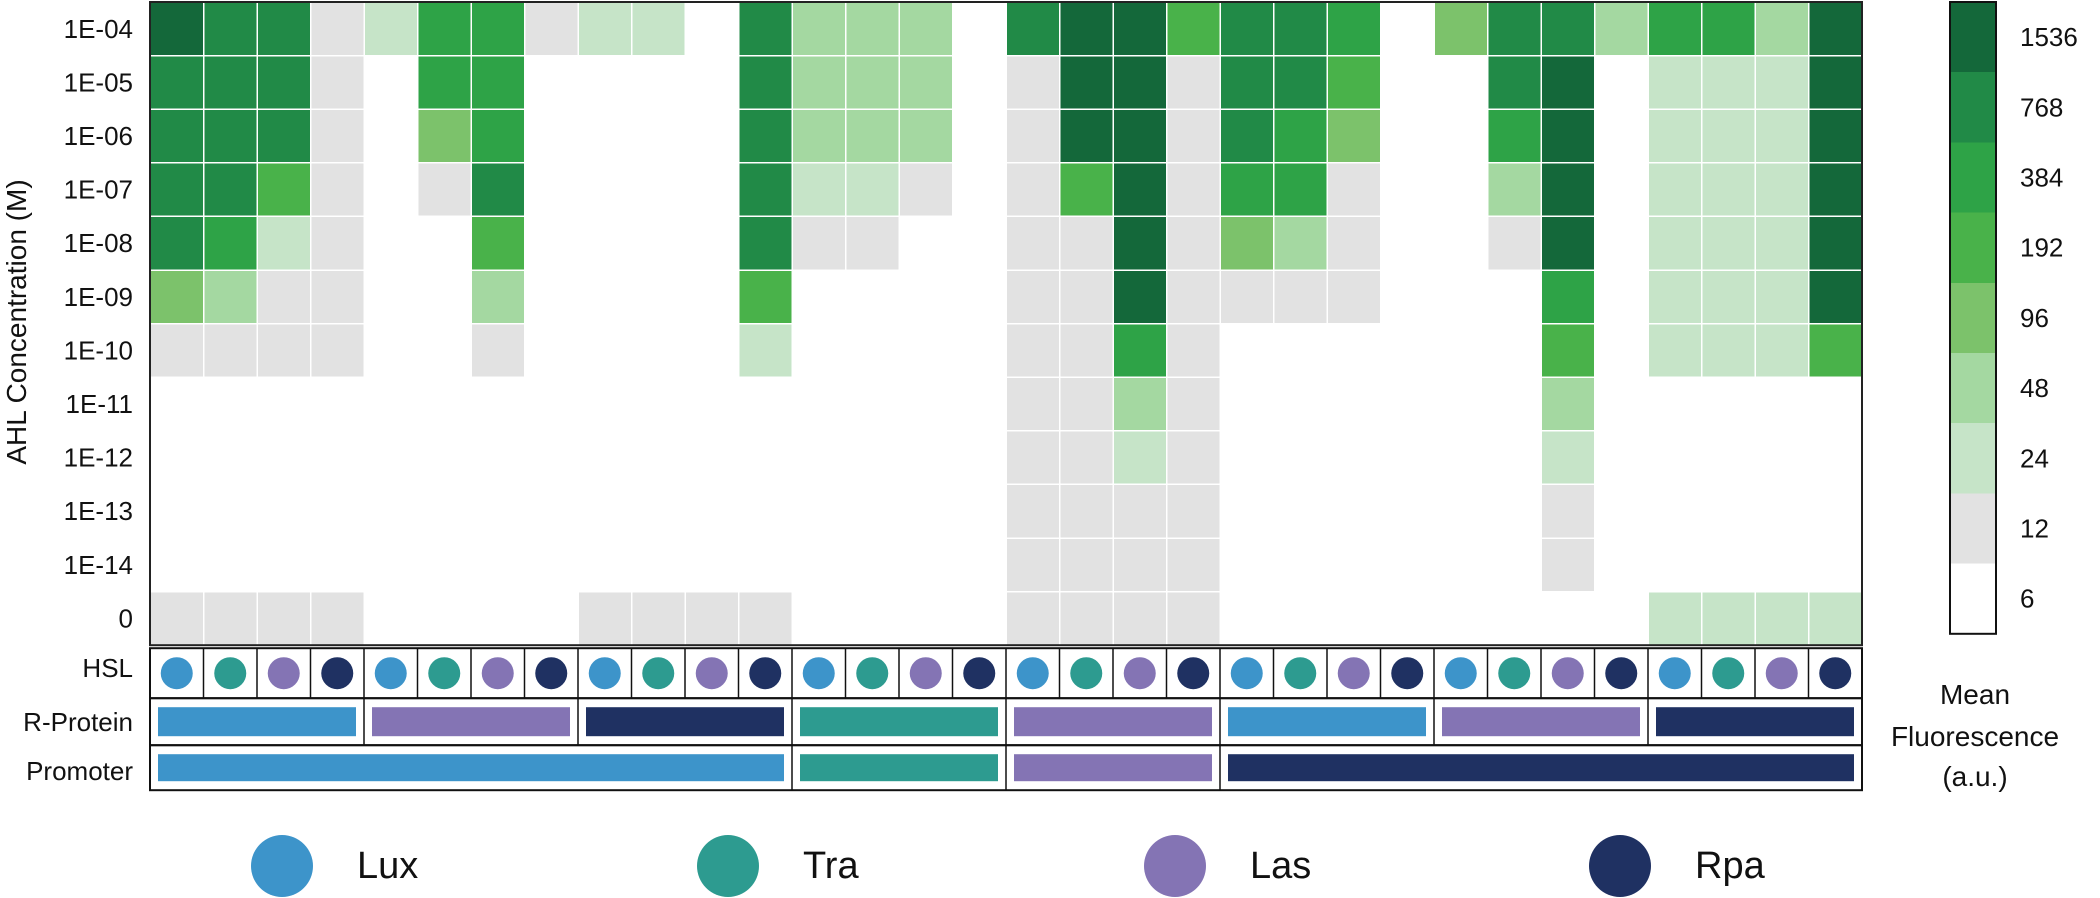 Image resolution: width=2100 pixels, height=898 pixels. What do you see at coordinates (98, 458) in the screenshot?
I see `y-tick-label: 1E-12` at bounding box center [98, 458].